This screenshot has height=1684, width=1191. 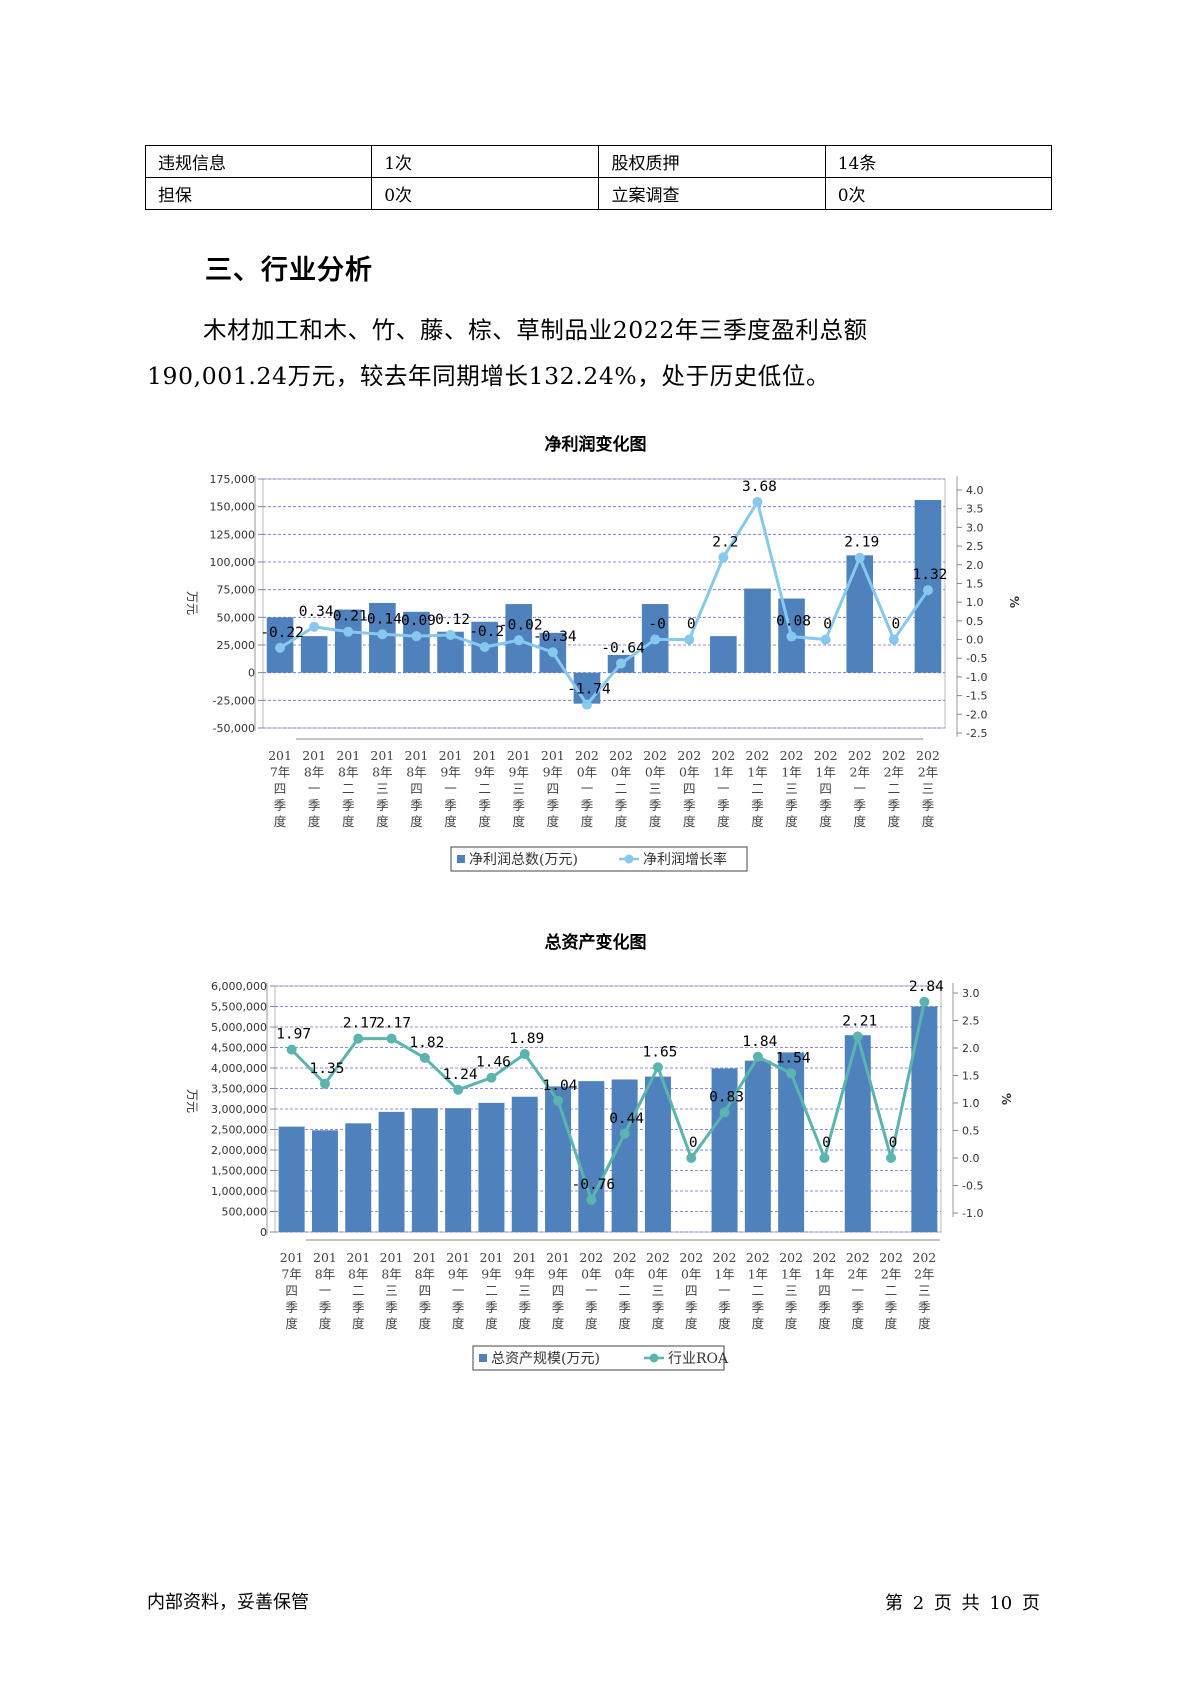 What do you see at coordinates (192, 603) in the screenshot?
I see `y-axis-title: 万元` at bounding box center [192, 603].